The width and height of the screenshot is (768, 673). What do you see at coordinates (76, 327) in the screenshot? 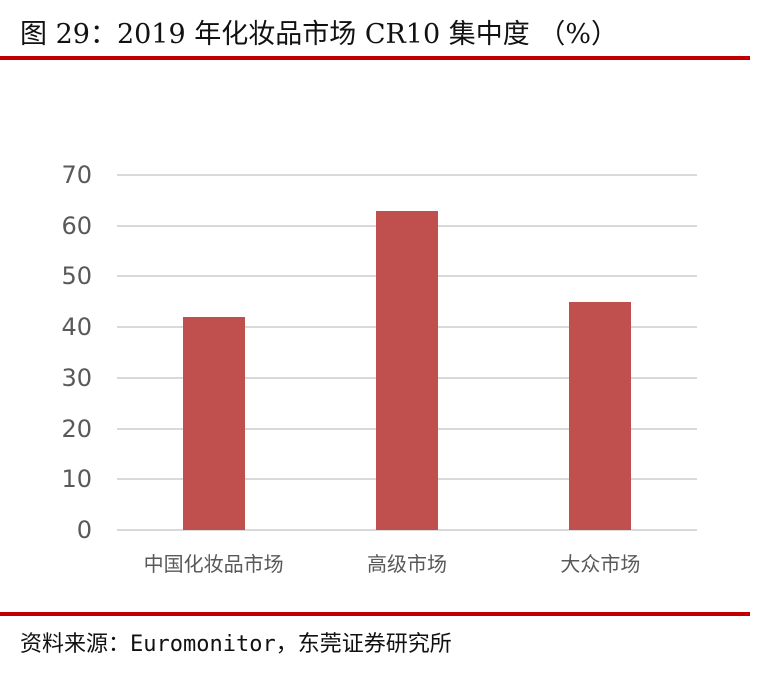
I see `y-tick-label: 40` at bounding box center [76, 327].